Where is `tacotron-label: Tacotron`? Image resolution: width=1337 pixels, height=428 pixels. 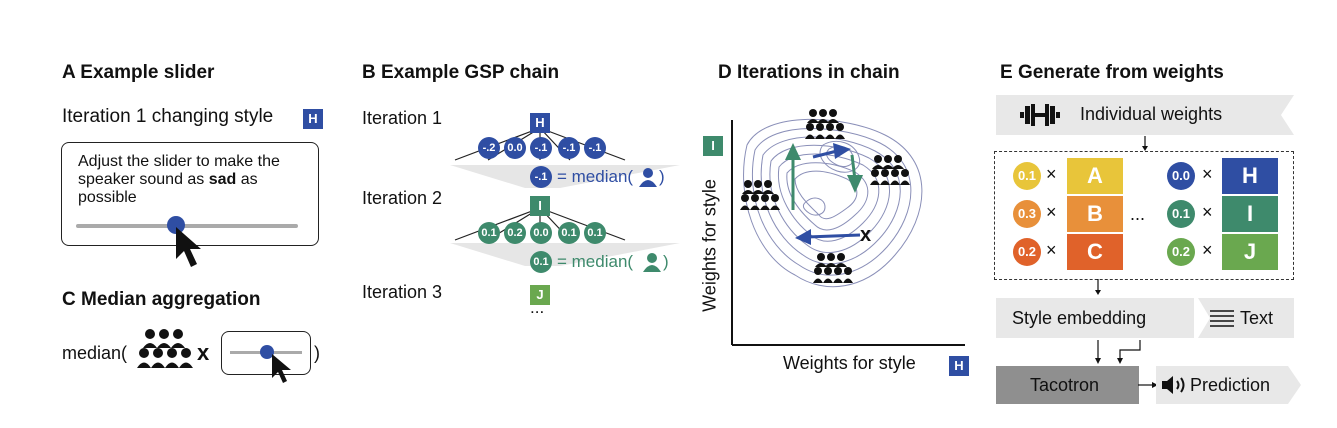
tacotron-label: Tacotron is located at coordinates (1065, 385).